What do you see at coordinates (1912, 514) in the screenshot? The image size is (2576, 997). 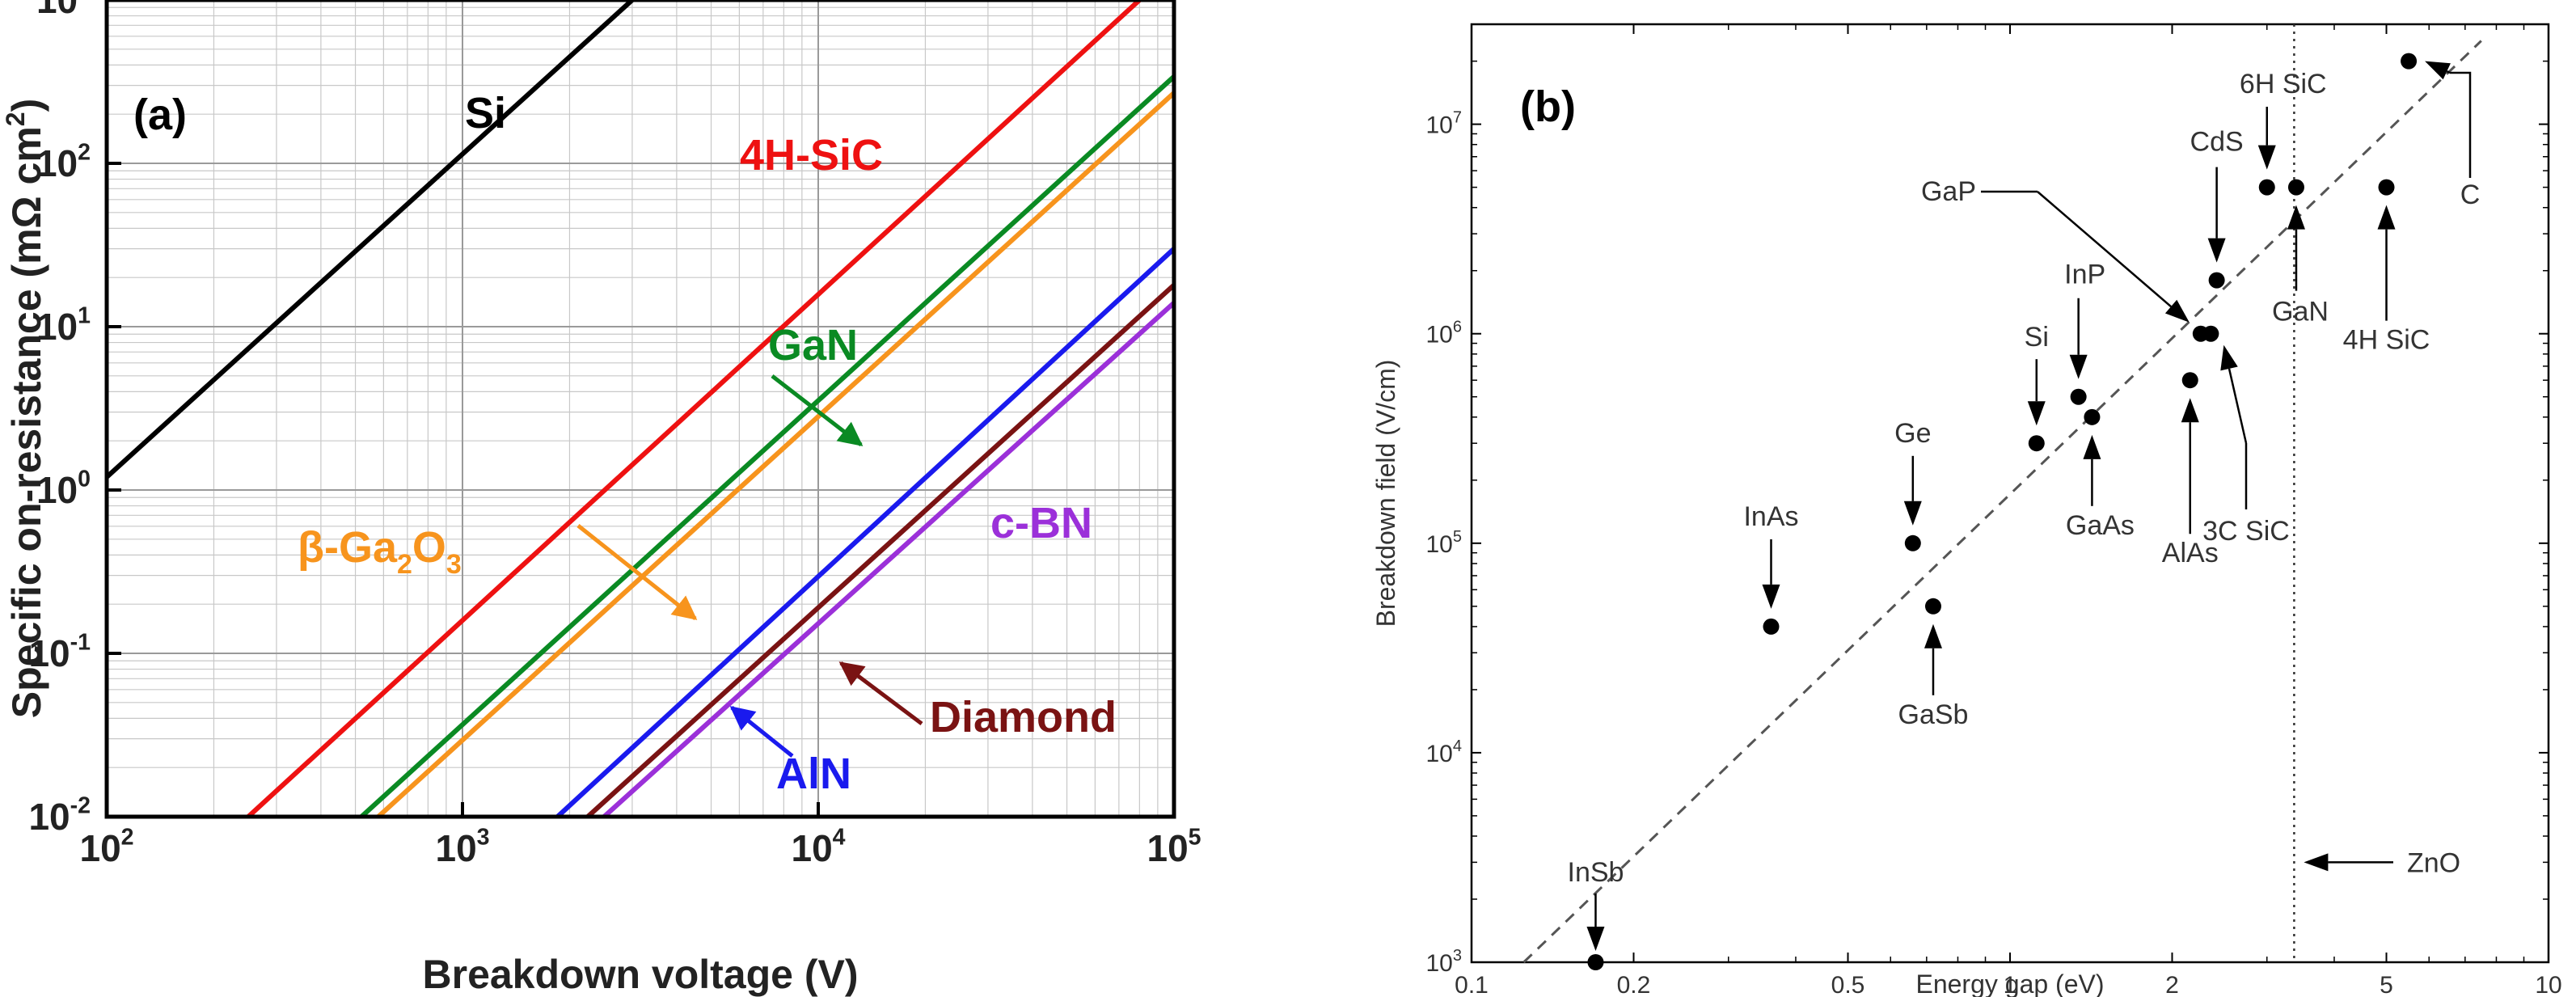 I see `point-arrow-ge-head` at bounding box center [1912, 514].